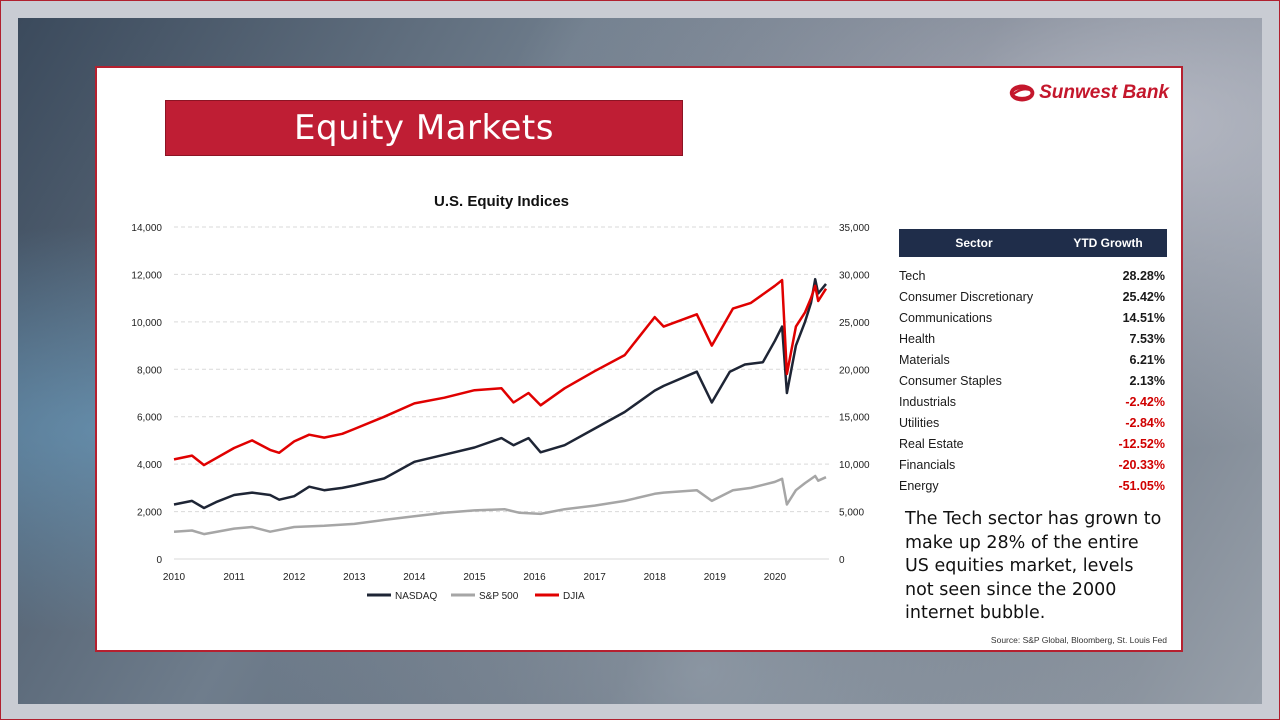 Image resolution: width=1280 pixels, height=720 pixels. What do you see at coordinates (854, 323) in the screenshot?
I see `y-right-tick-label: 25,000` at bounding box center [854, 323].